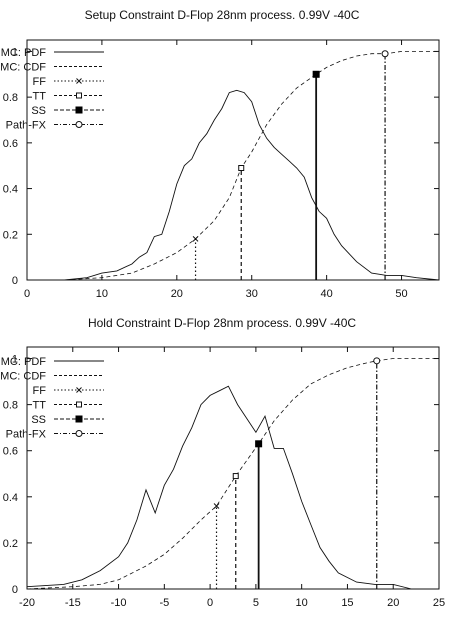 Image resolution: width=450 pixels, height=624 pixels. Describe the element at coordinates (439, 603) in the screenshot. I see `x-tick-label: 25` at that location.